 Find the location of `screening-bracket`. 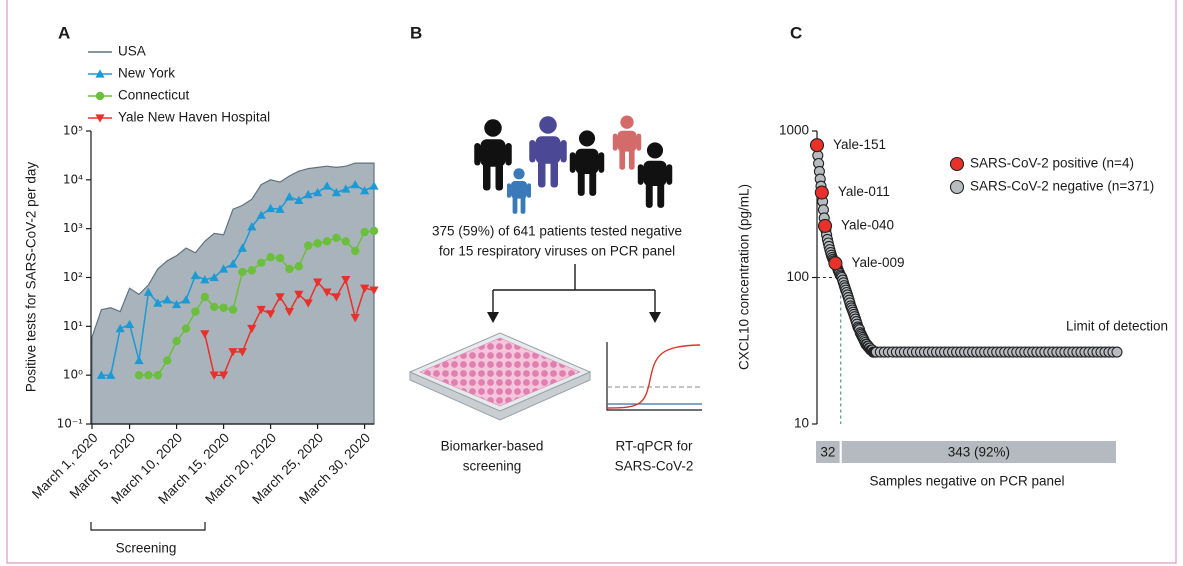

screening-bracket is located at coordinates (148, 526).